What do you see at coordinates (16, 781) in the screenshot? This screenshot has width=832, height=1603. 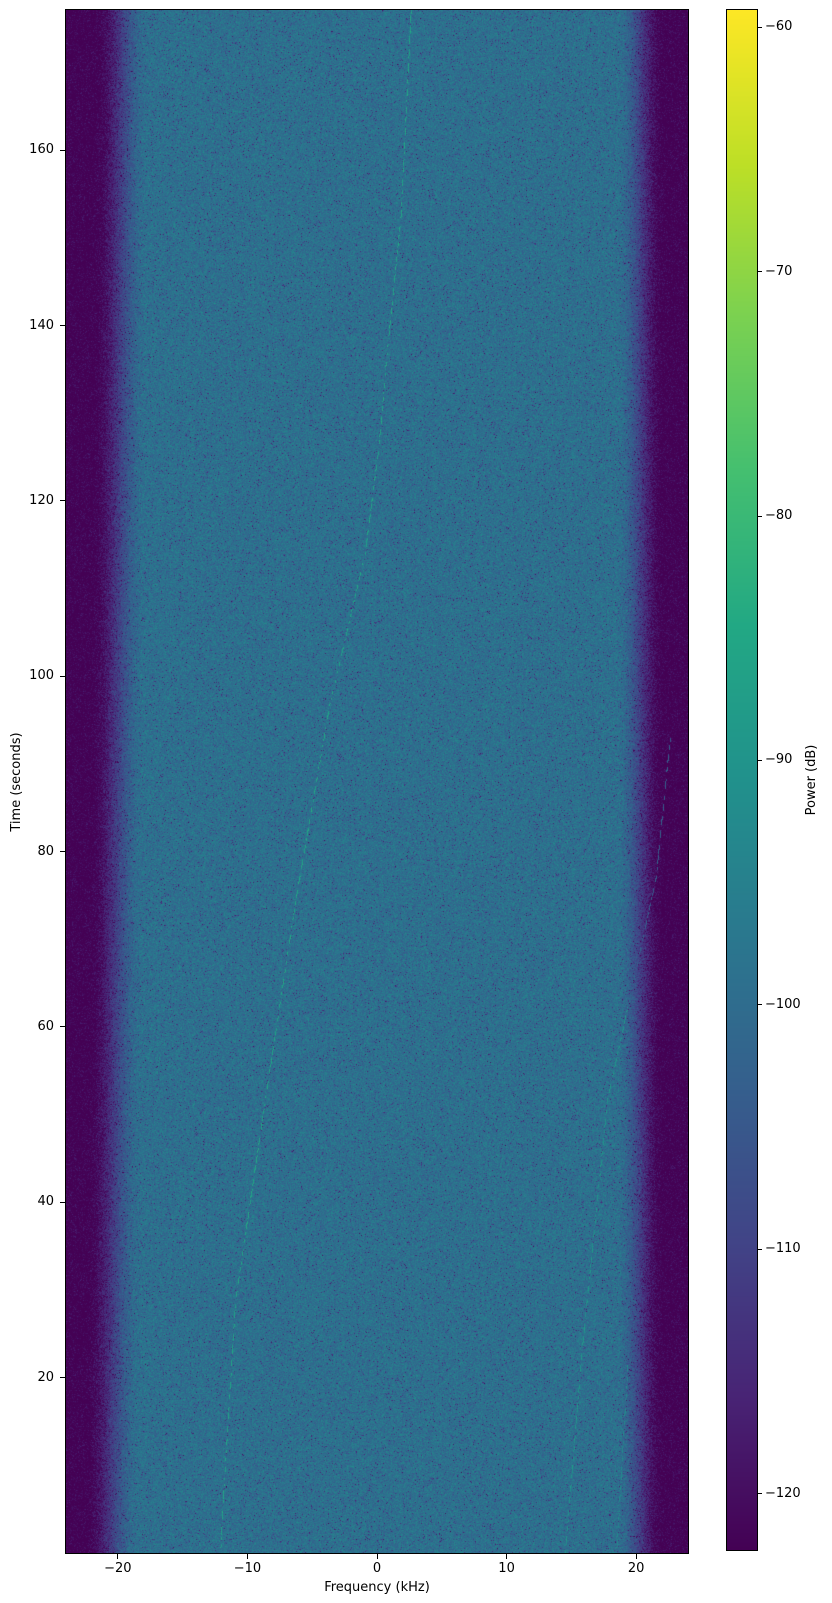 I see `y-axis-label: Time (seconds)` at bounding box center [16, 781].